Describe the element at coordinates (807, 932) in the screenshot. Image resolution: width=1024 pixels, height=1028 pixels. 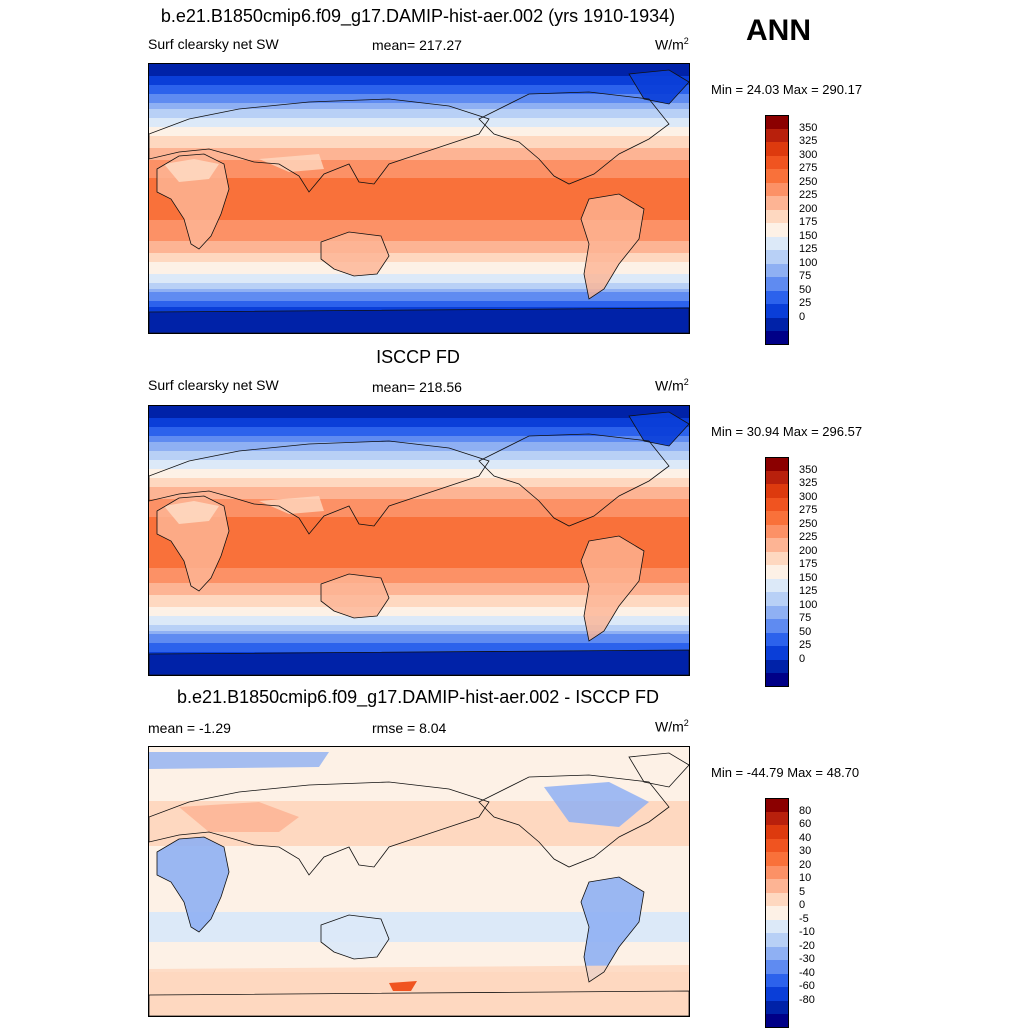
I see `colorbar-tick-label: -10` at that location.